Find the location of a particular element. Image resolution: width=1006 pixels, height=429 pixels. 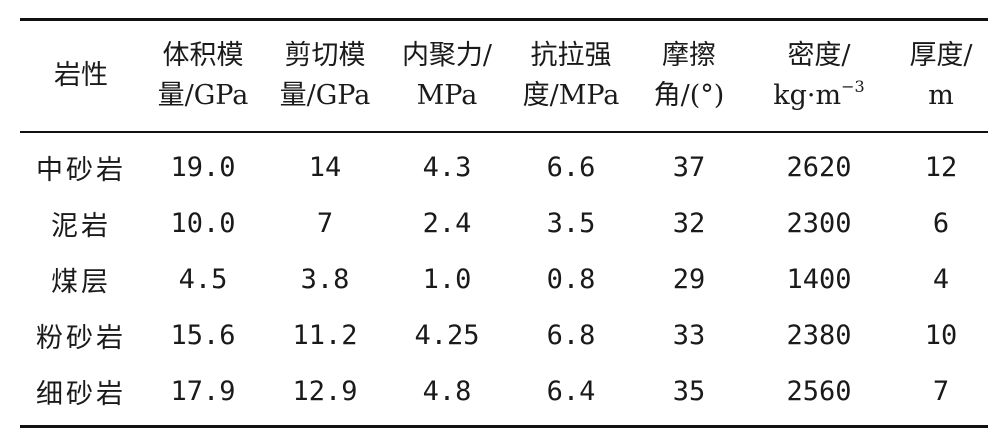

header-thickness-line1: 厚度/ is located at coordinates (941, 55).